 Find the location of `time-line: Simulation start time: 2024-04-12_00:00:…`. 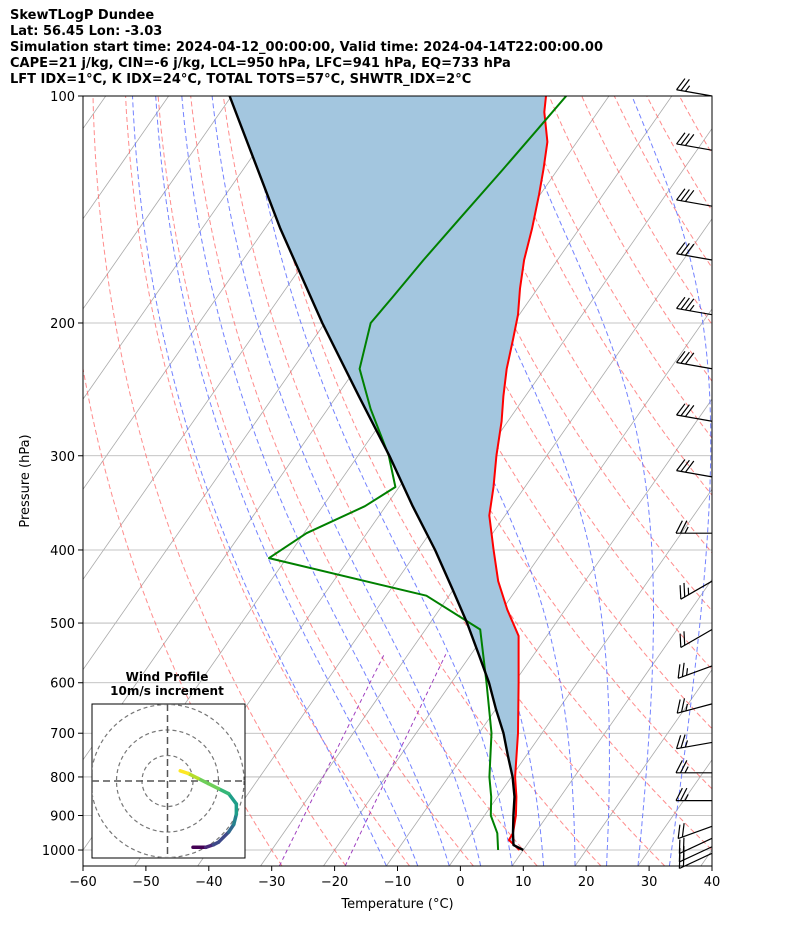

time-line: Simulation start time: 2024-04-12_00:00:… is located at coordinates (306, 47).